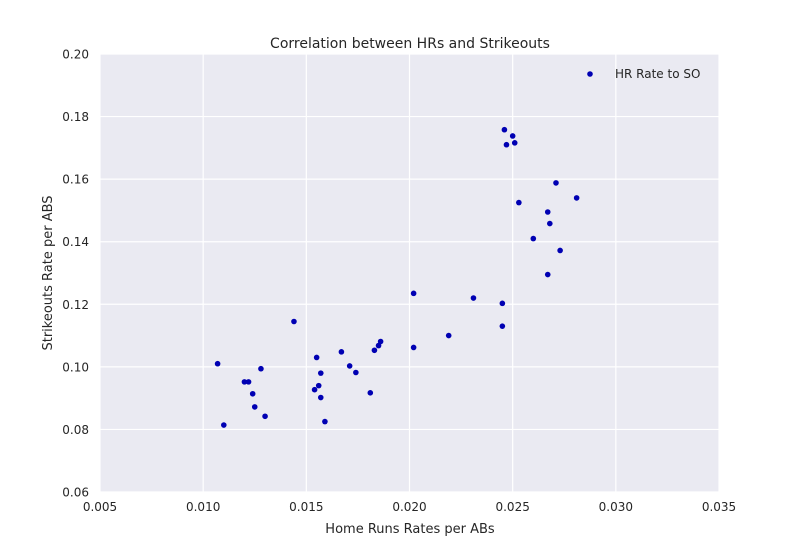 The image size is (800, 551). Describe the element at coordinates (75, 493) in the screenshot. I see `y-tick-label: 0.06` at that location.